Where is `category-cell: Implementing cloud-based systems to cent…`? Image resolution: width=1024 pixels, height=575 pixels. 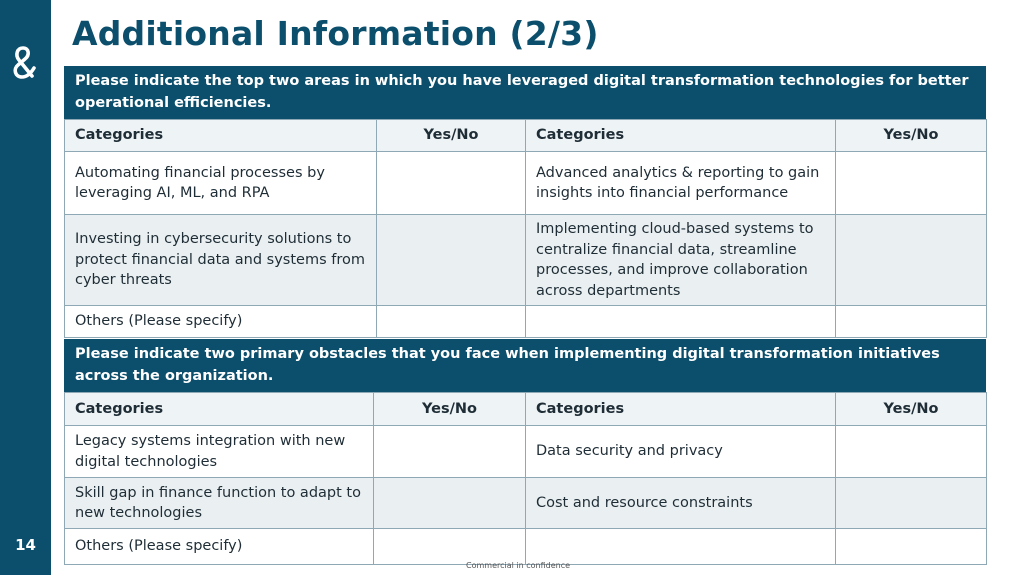 category-cell: Implementing cloud-based systems to cent… is located at coordinates (681, 260).